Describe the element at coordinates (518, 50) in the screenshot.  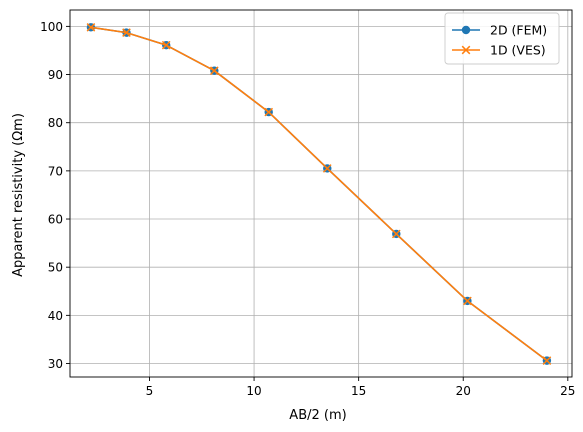
I see `legend-label: 1D (VES)` at that location.